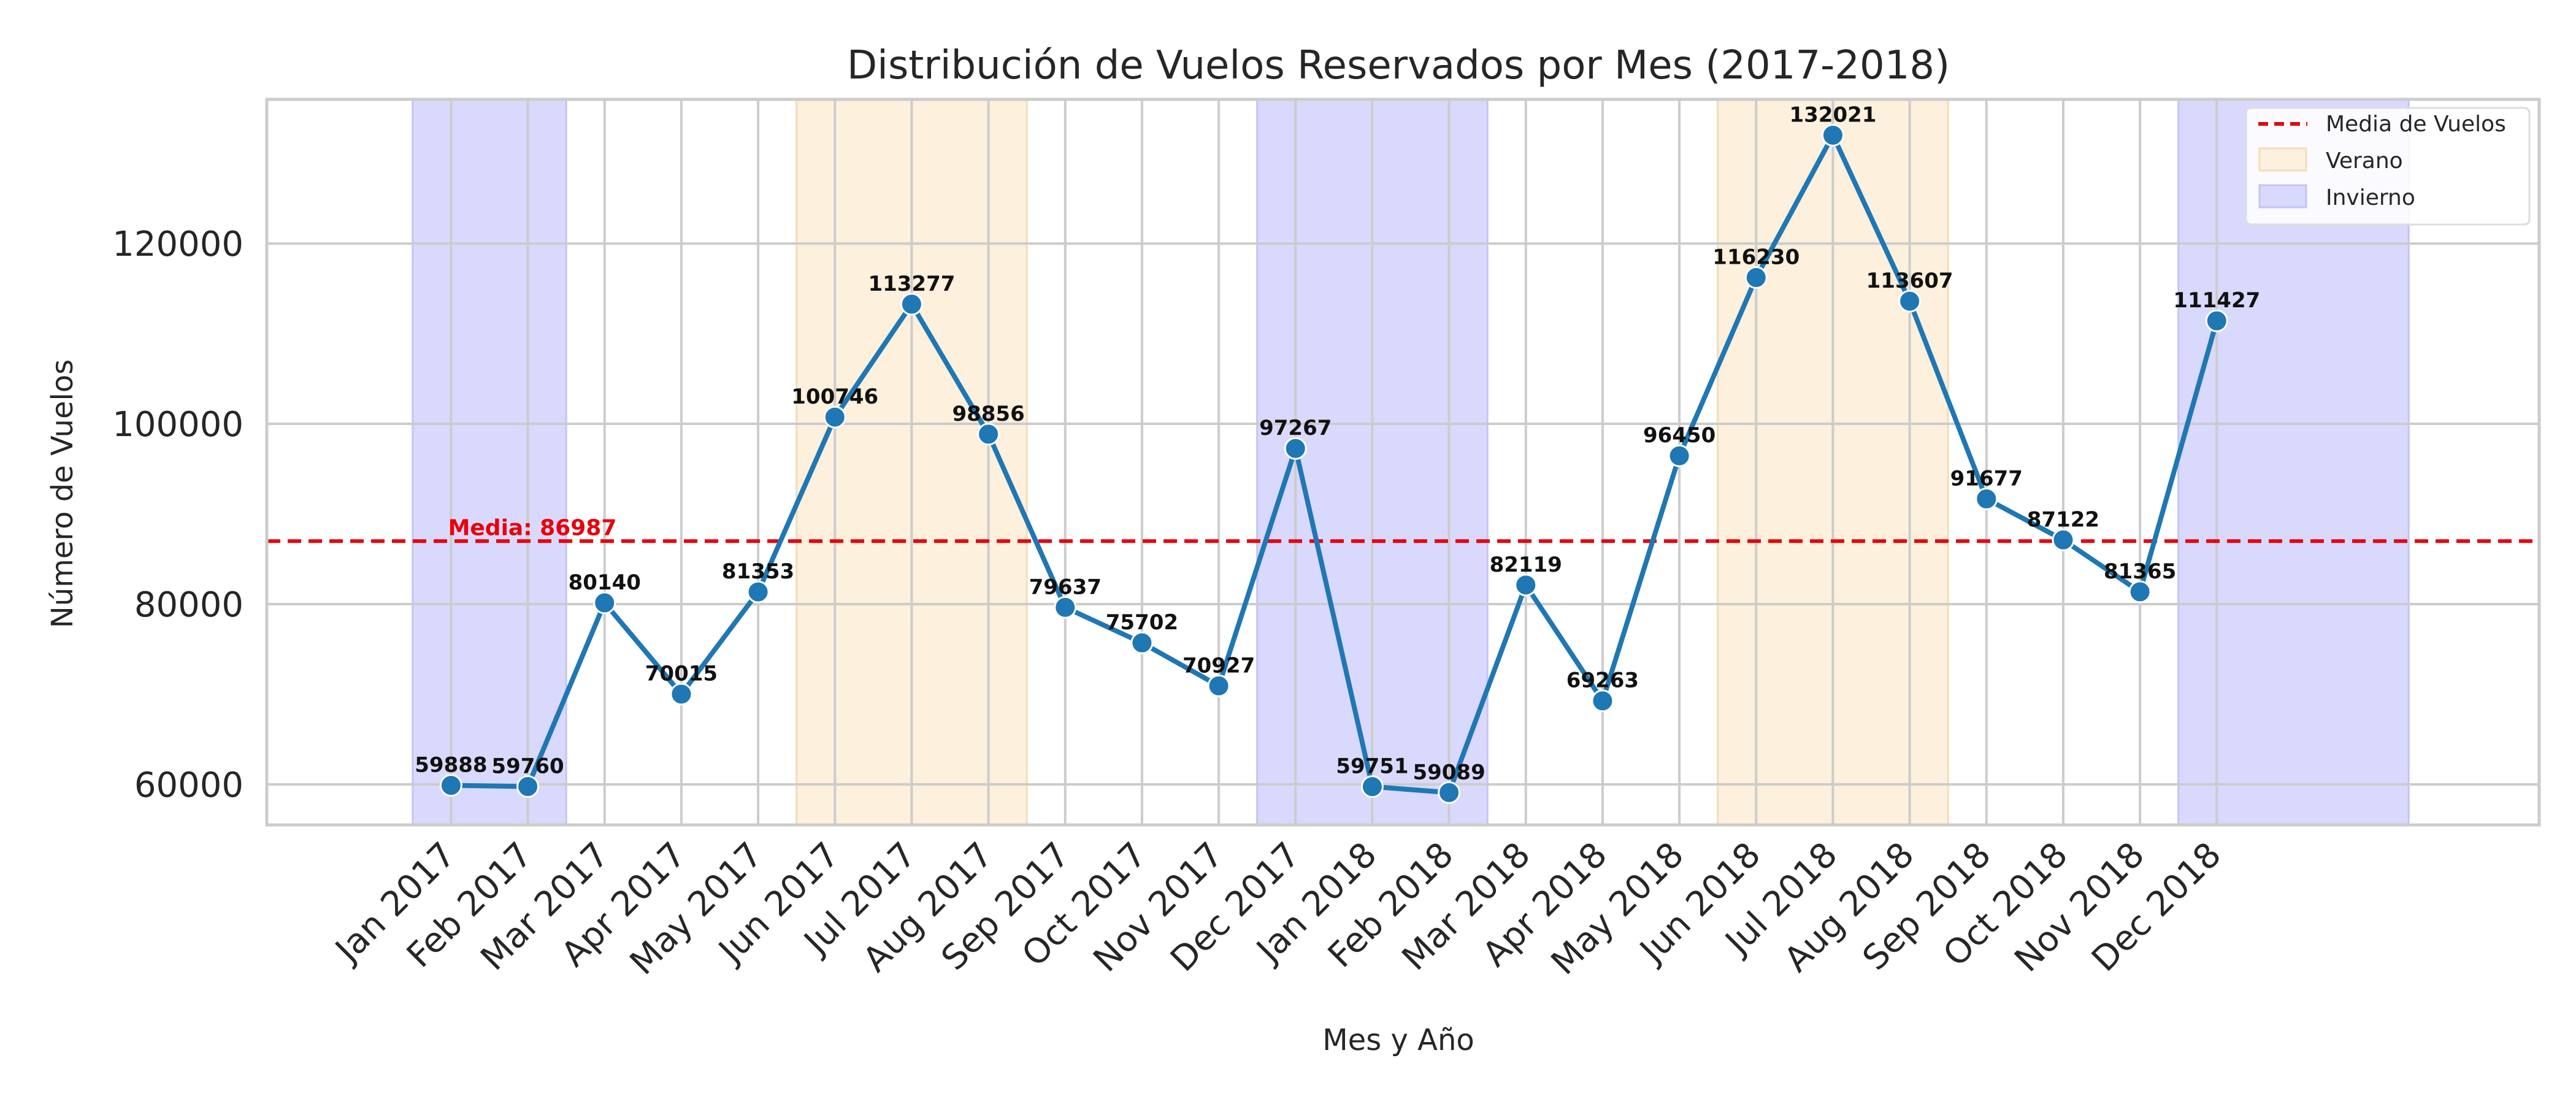 This screenshot has width=2576, height=1104. I want to click on data-label: 70015, so click(681, 674).